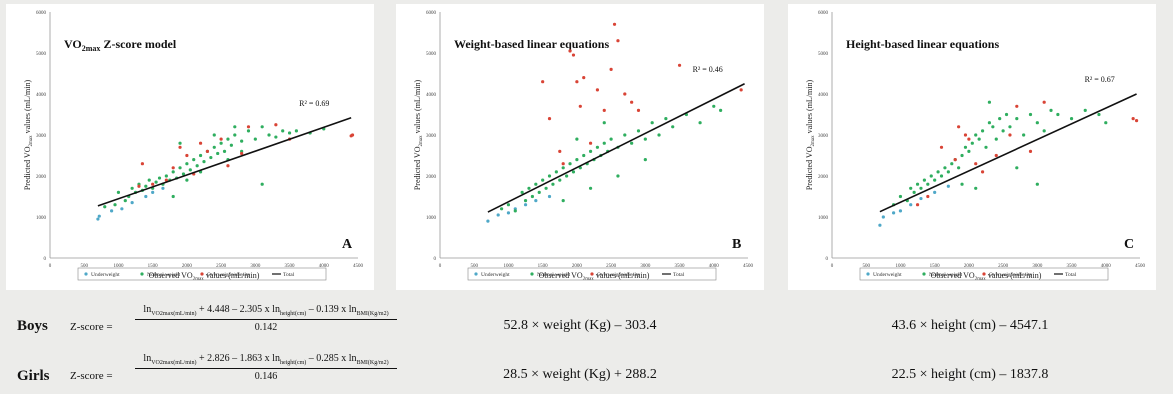 This screenshot has height=394, width=1173. I want to click on x-axis-label: Observed VO2max values (mL/min), so click(986, 276).